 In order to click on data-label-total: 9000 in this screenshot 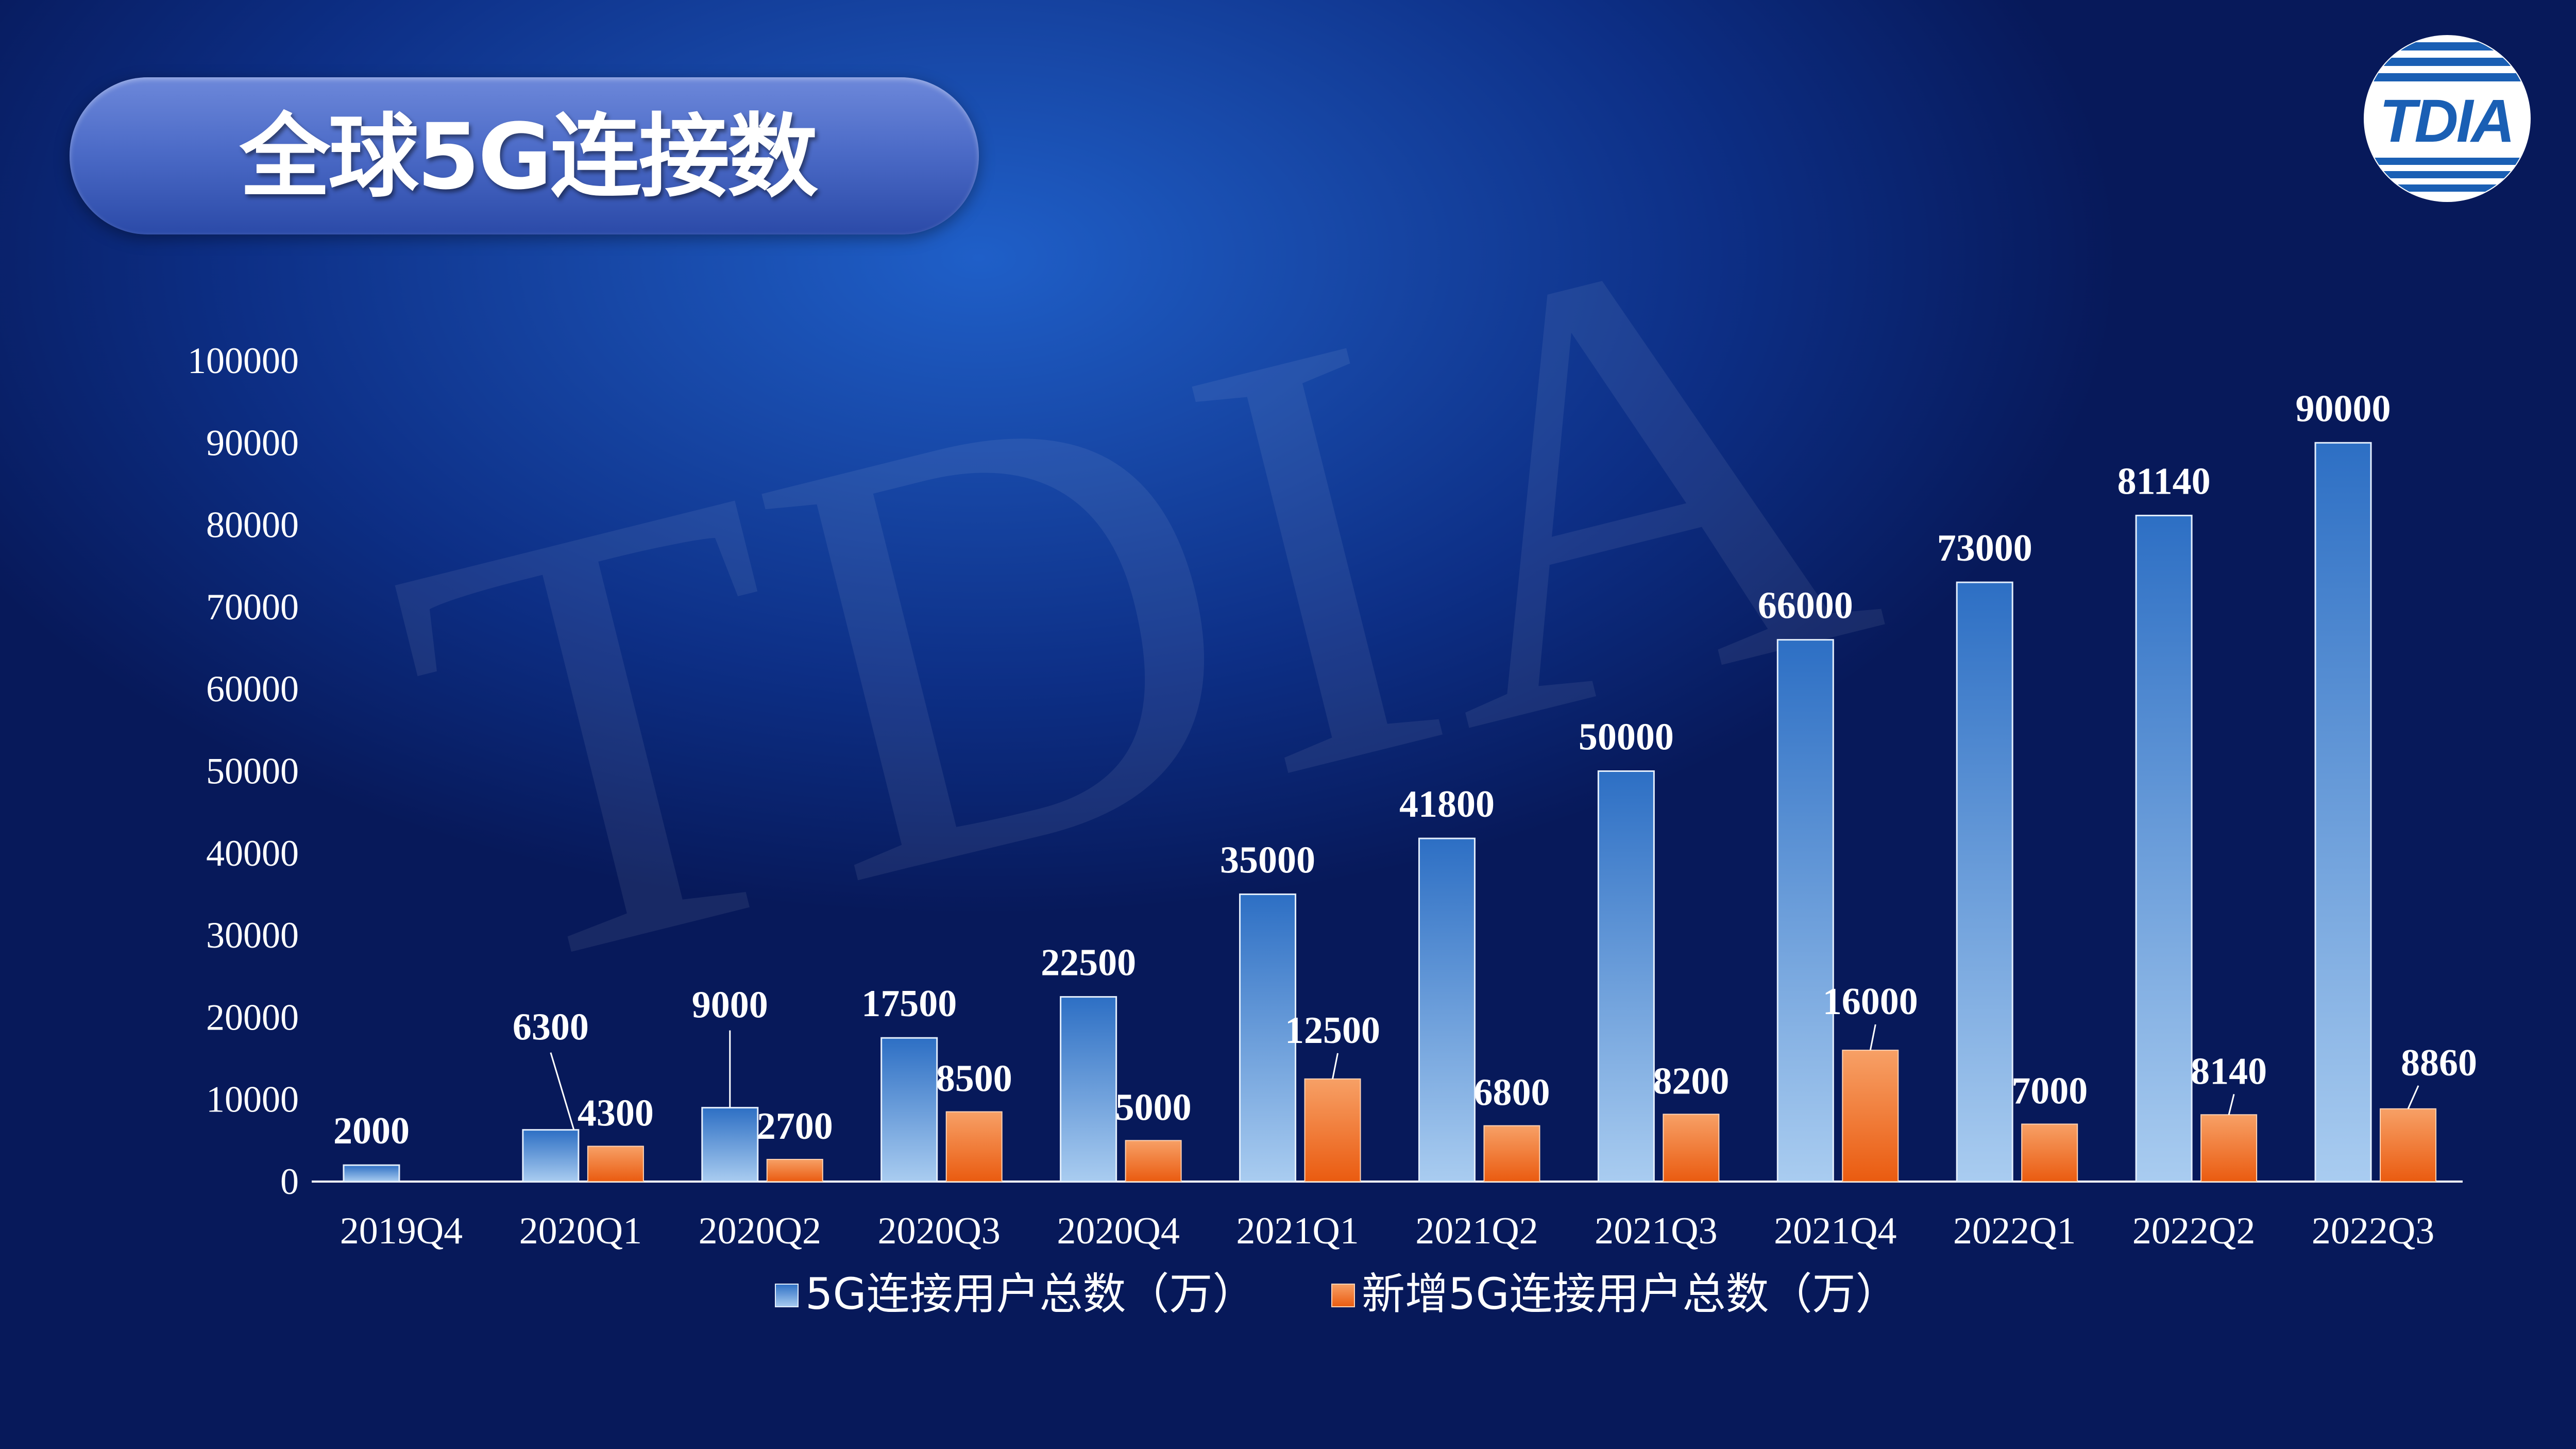, I will do `click(730, 1005)`.